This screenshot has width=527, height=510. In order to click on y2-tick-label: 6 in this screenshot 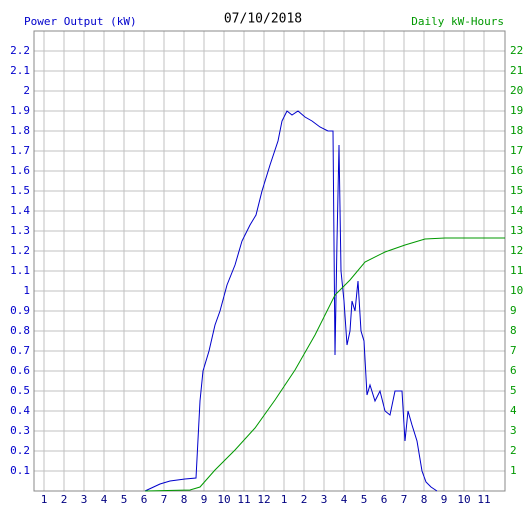, I will do `click(513, 370)`.